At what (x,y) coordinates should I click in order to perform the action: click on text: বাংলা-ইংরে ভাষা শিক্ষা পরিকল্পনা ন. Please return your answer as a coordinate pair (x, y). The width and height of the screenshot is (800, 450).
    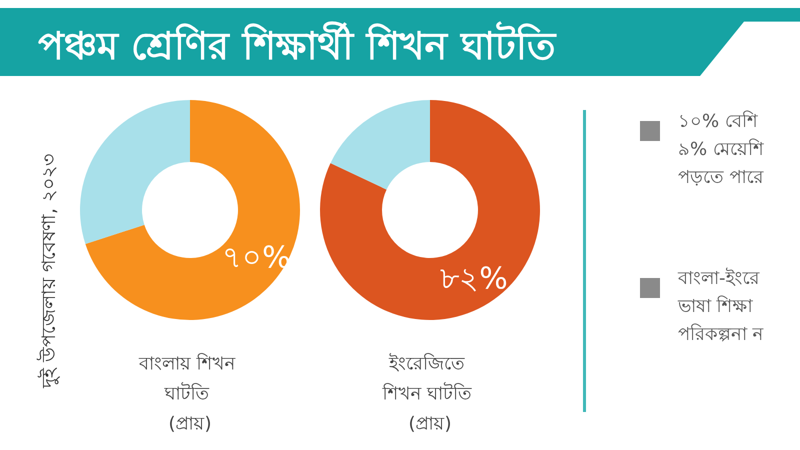
    Looking at the image, I should click on (721, 306).